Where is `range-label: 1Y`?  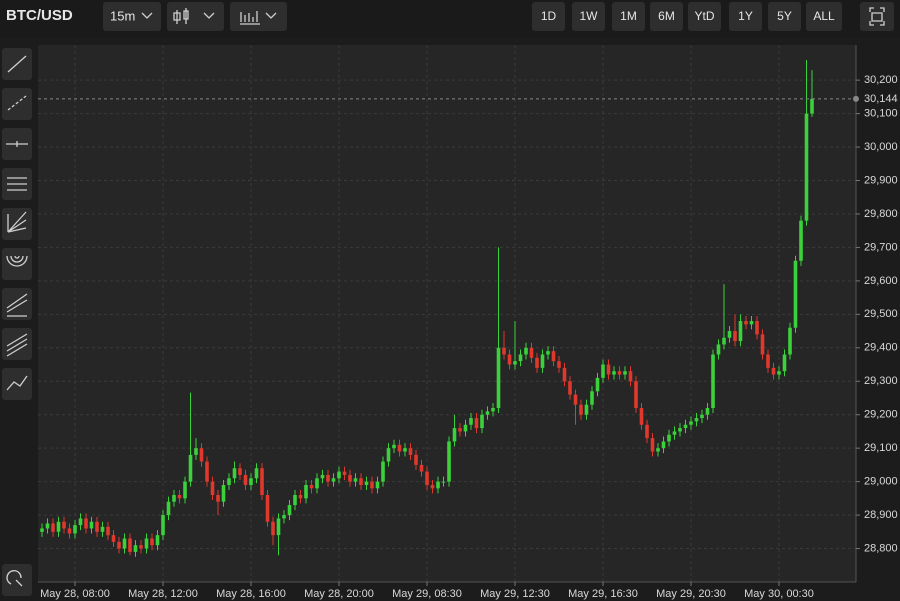 range-label: 1Y is located at coordinates (745, 16).